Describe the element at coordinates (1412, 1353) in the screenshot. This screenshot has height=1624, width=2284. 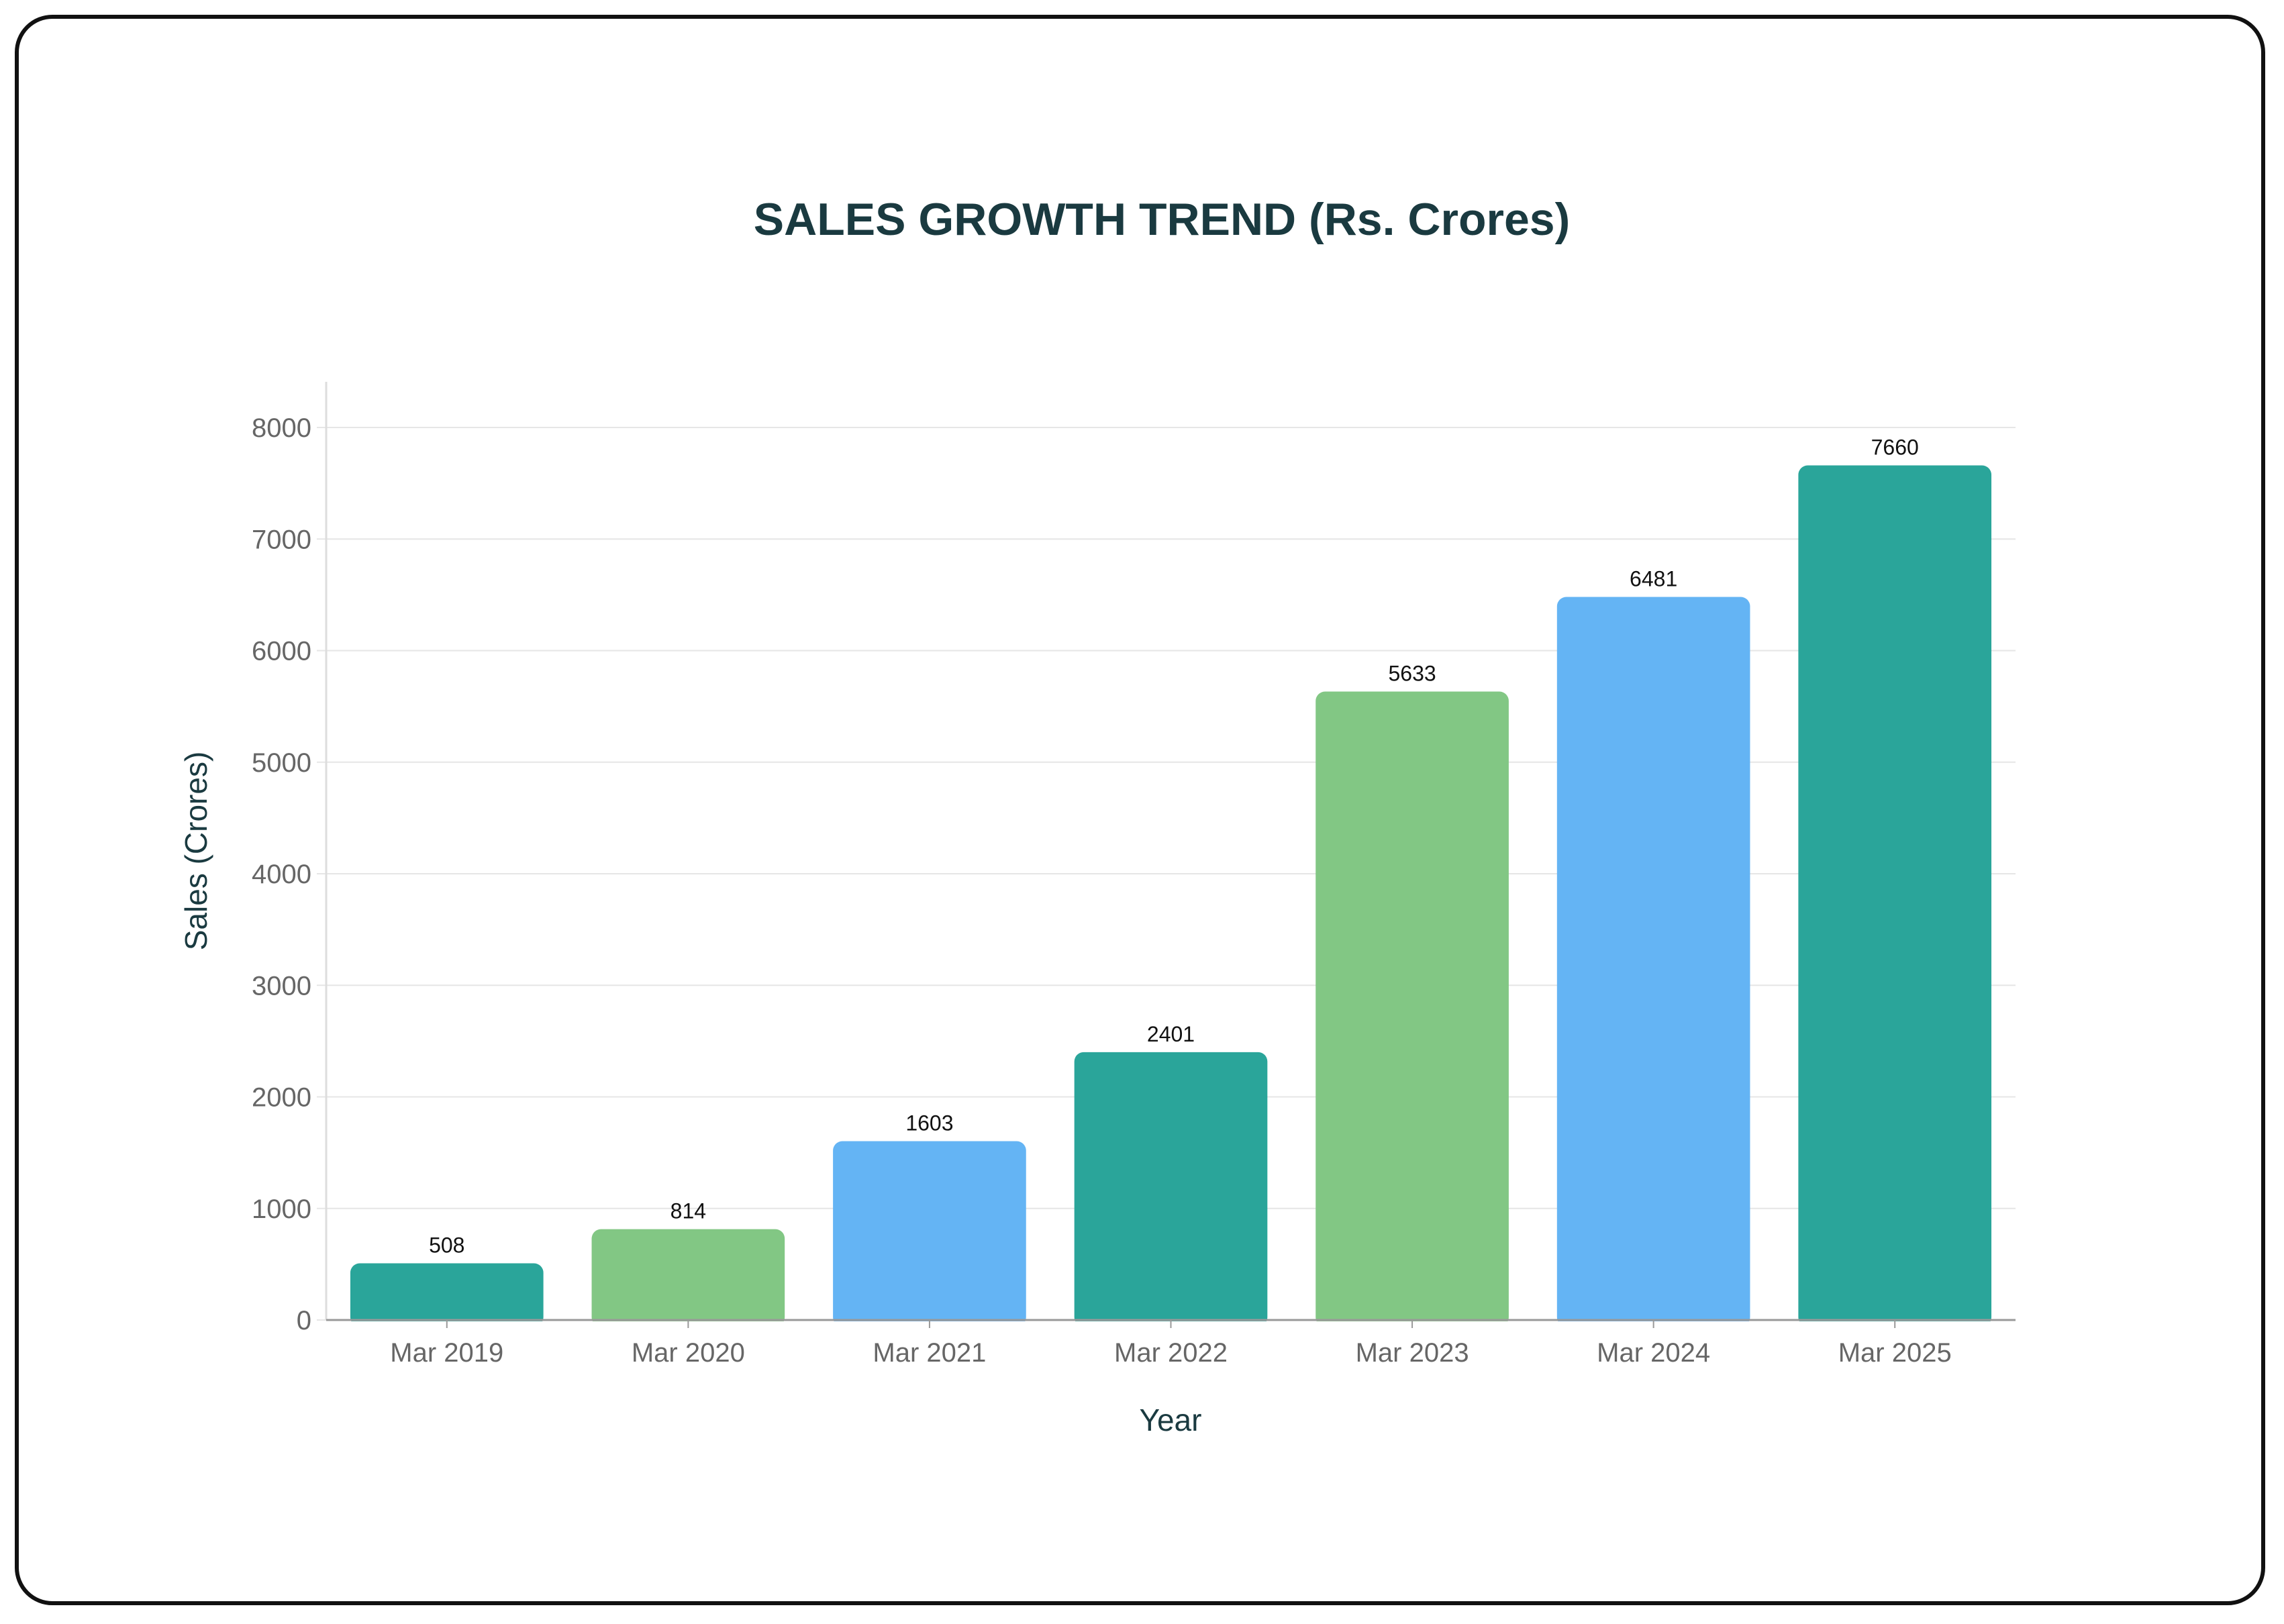
I see `x-tick-label: Mar 2023` at that location.